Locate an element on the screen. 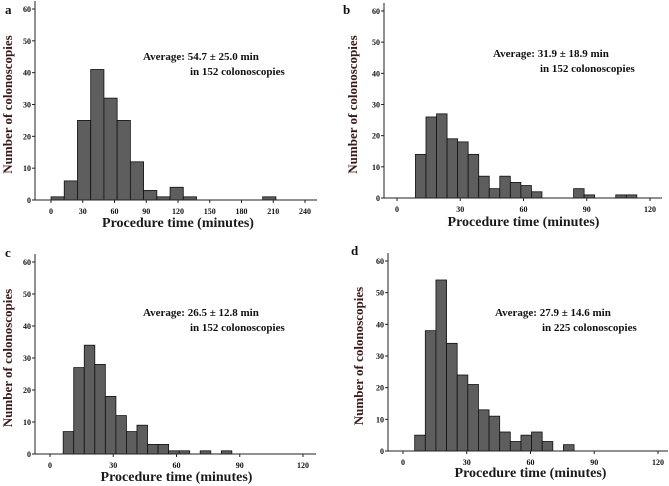 This screenshot has width=669, height=486. panel-label: b is located at coordinates (346, 9).